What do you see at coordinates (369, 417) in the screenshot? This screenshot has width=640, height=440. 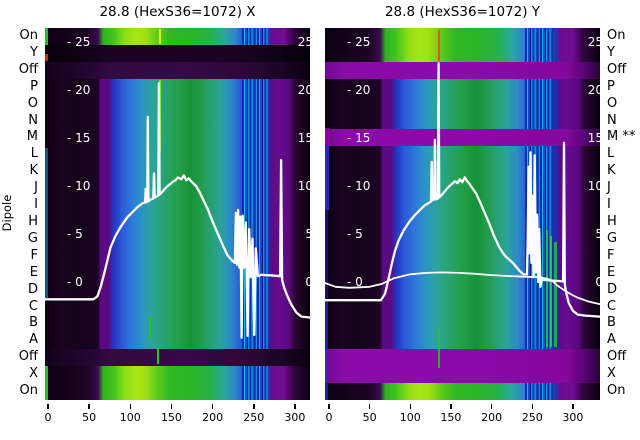 I see `x-tick-label-50: 50` at bounding box center [369, 417].